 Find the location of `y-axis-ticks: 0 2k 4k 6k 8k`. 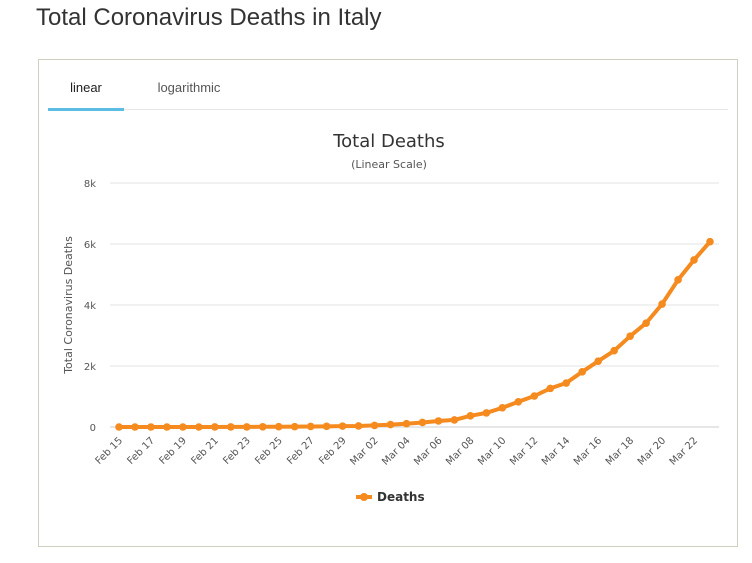

y-axis-ticks: 0 2k 4k 6k 8k is located at coordinates (90, 306).